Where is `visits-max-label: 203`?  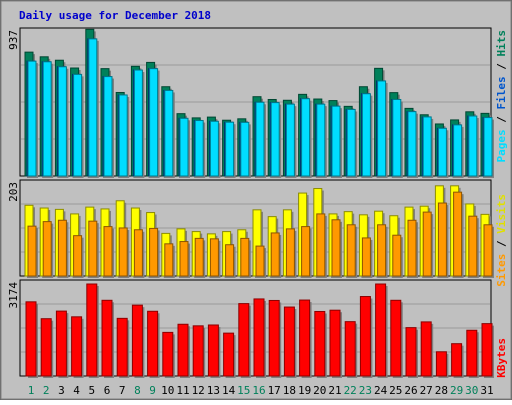 visits-max-label: 203 is located at coordinates (13, 192).